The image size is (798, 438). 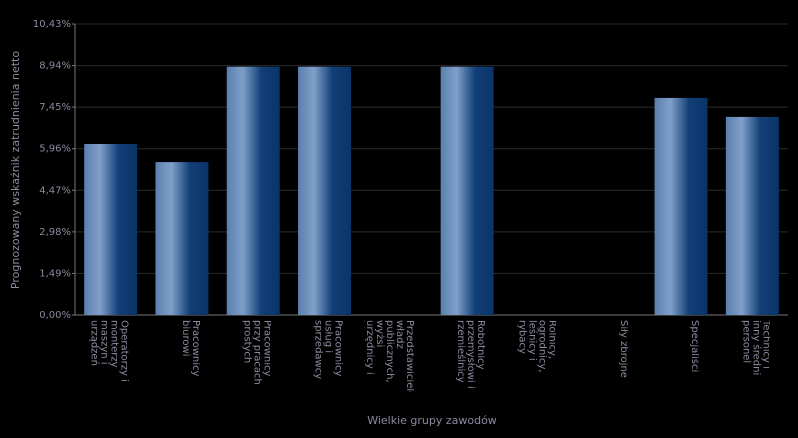 I want to click on x-tick-label: Siły zbrojne, so click(x=622, y=349).